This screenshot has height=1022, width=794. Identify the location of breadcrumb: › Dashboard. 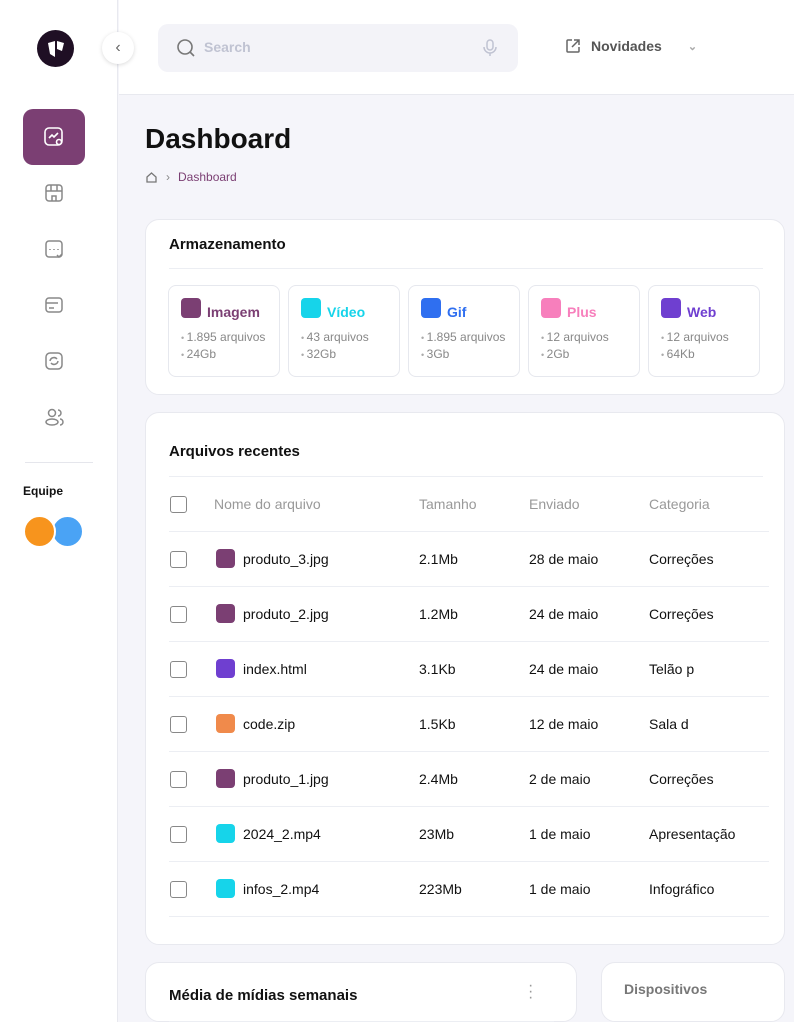
(191, 177).